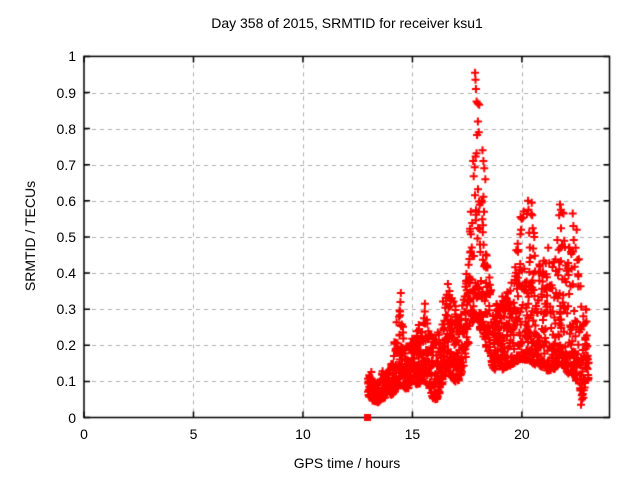 The width and height of the screenshot is (640, 480). Describe the element at coordinates (347, 463) in the screenshot. I see `x-axis-label: GPS time / hours` at that location.